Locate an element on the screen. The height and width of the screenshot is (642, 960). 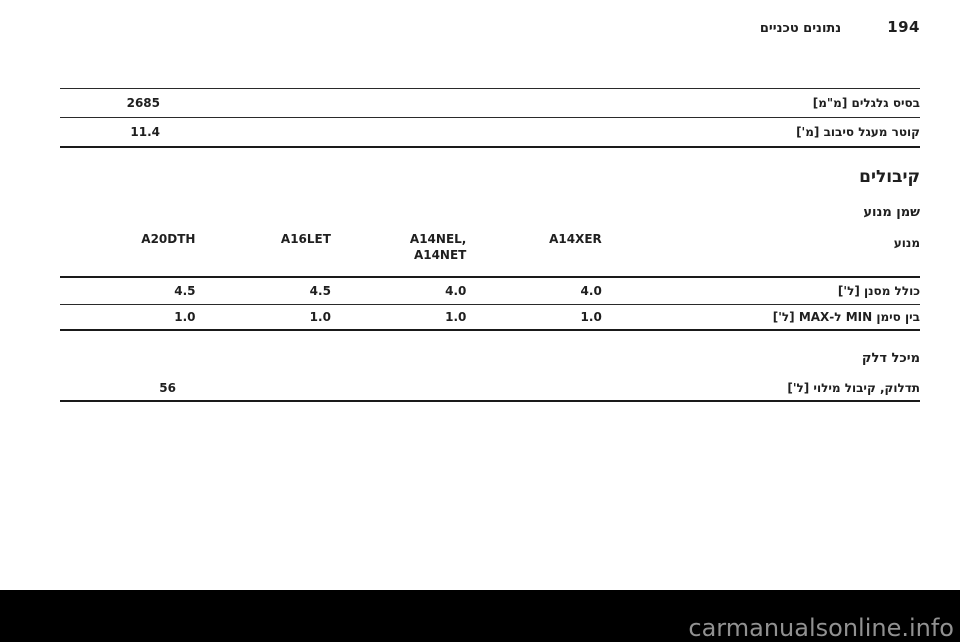
row-value: 11.4 is located at coordinates (145, 131).